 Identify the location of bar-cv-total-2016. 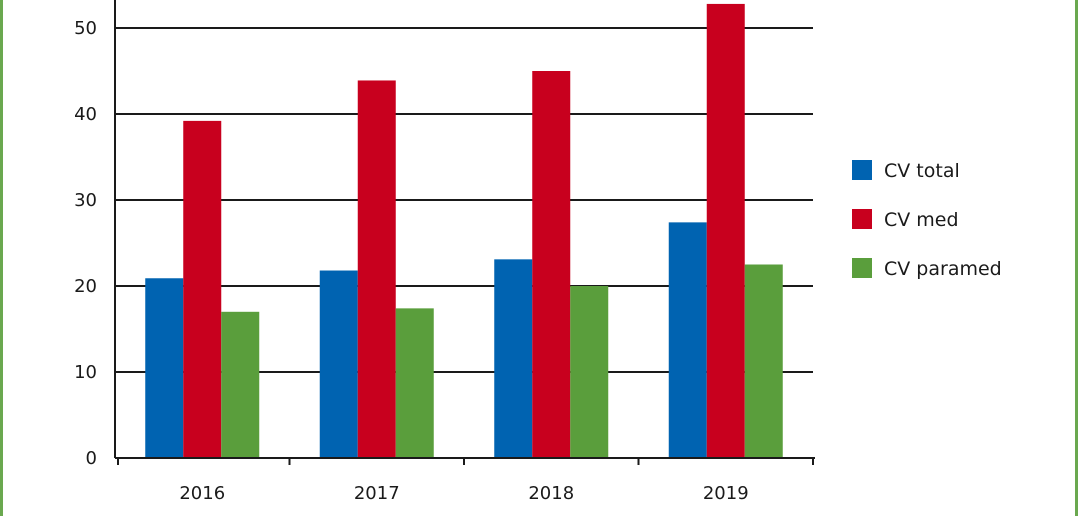
(164, 368).